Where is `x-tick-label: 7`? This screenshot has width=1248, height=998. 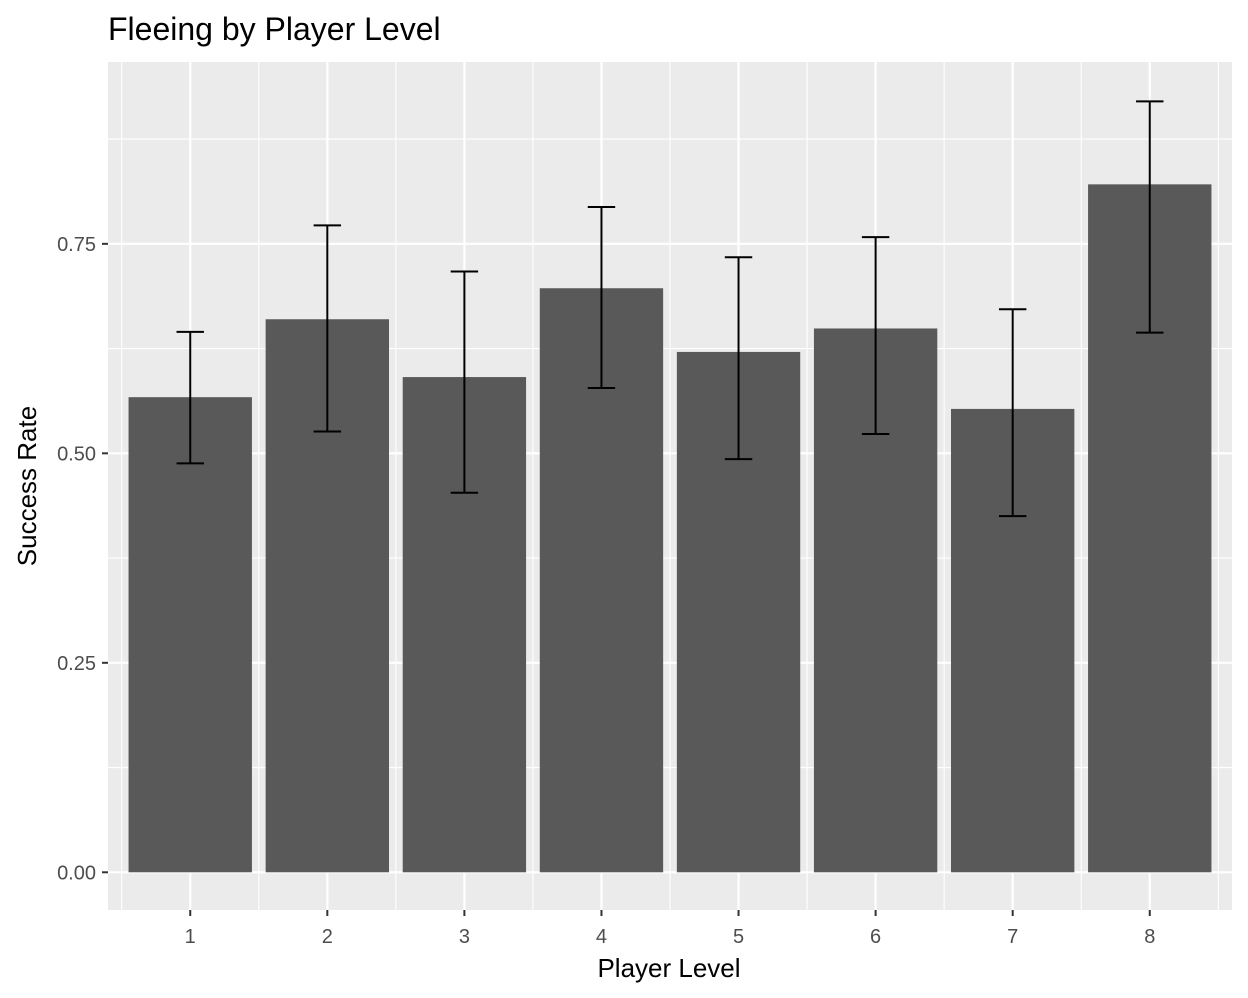
x-tick-label: 7 is located at coordinates (1012, 937).